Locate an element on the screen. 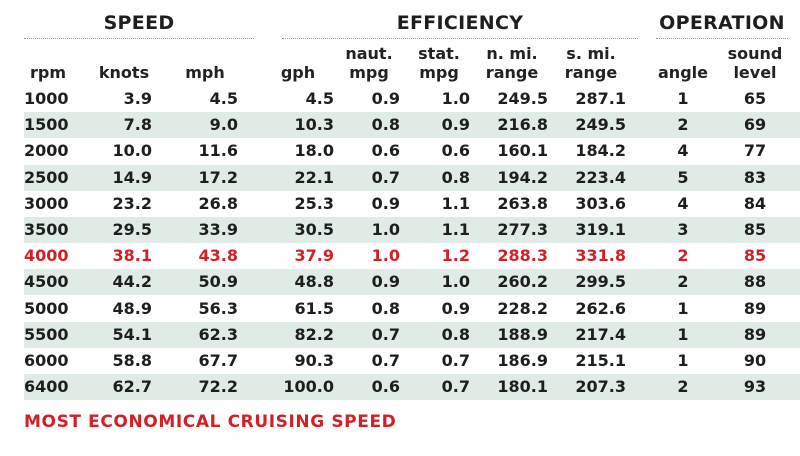 Image resolution: width=800 pixels, height=456 pixels. cell-stat-mpg: 1.0 is located at coordinates (455, 98).